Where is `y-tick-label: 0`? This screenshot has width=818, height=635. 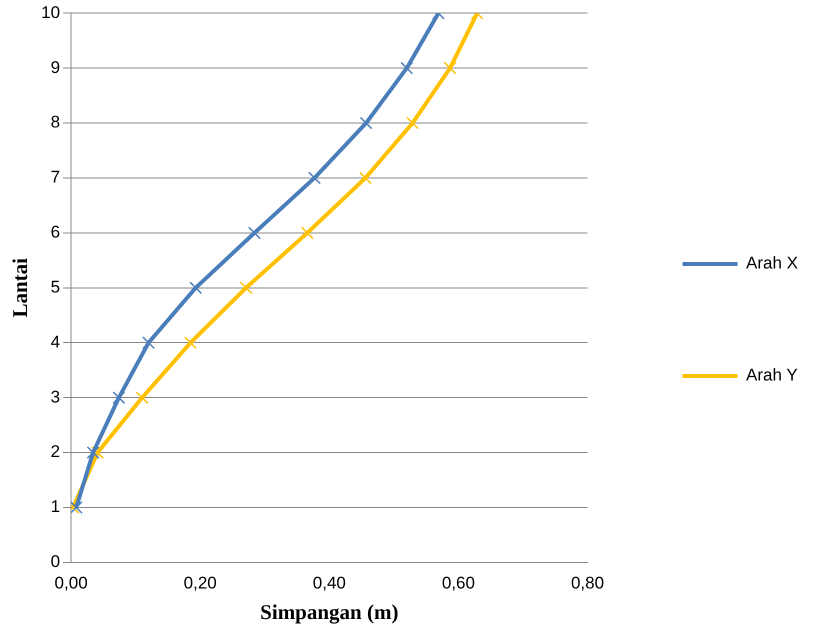 y-tick-label: 0 is located at coordinates (55, 562).